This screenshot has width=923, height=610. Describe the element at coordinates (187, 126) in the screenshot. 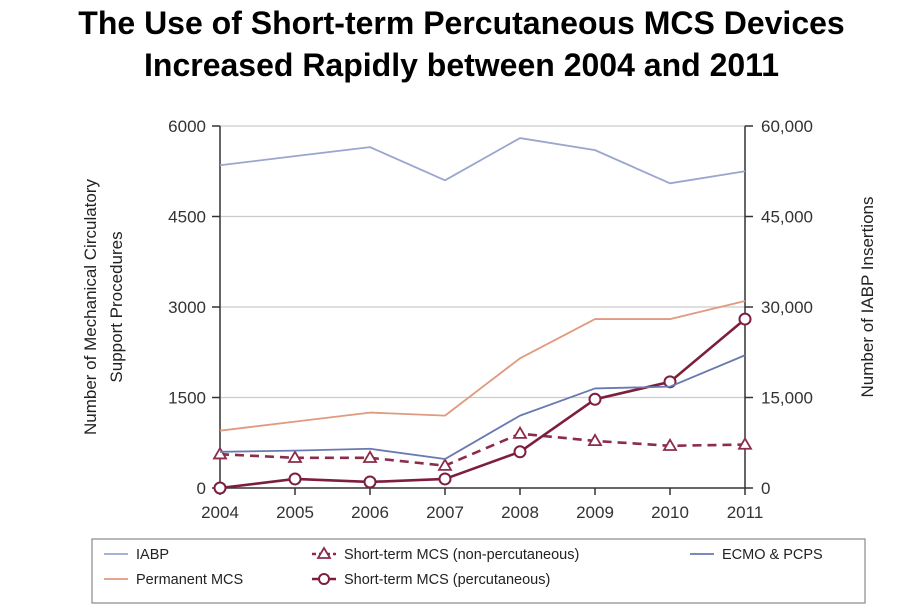

I see `y-tick-label: 6000` at that location.